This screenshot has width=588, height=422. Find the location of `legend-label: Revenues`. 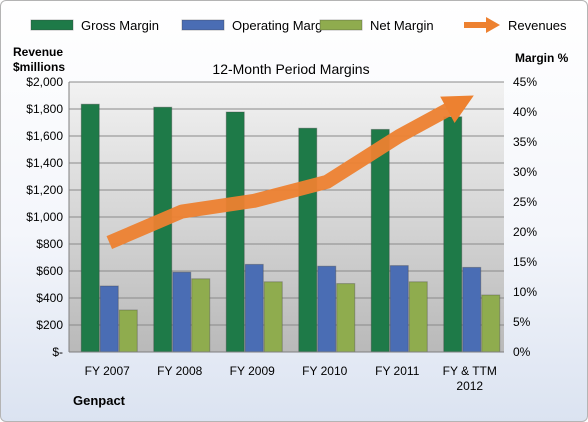

legend-label: Revenues is located at coordinates (537, 25).